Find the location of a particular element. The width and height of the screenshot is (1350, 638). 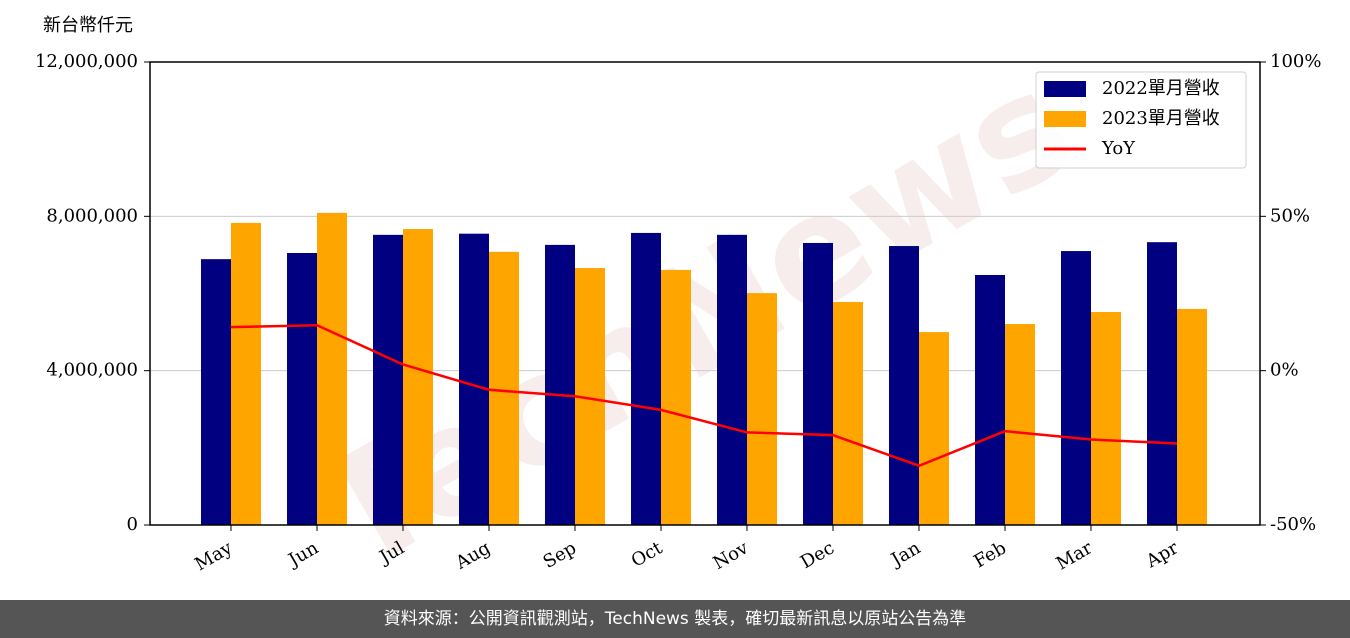

legend-label: YoY is located at coordinates (1118, 148).